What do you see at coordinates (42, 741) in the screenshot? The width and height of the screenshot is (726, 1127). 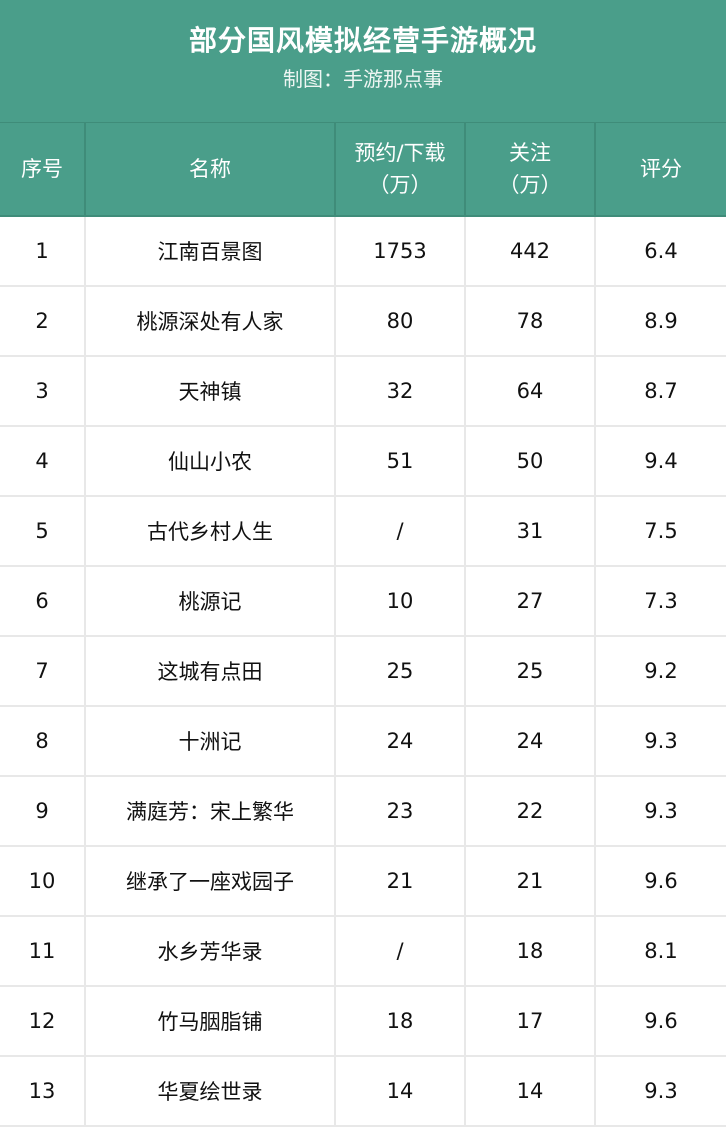 I see `cell-index: 8` at bounding box center [42, 741].